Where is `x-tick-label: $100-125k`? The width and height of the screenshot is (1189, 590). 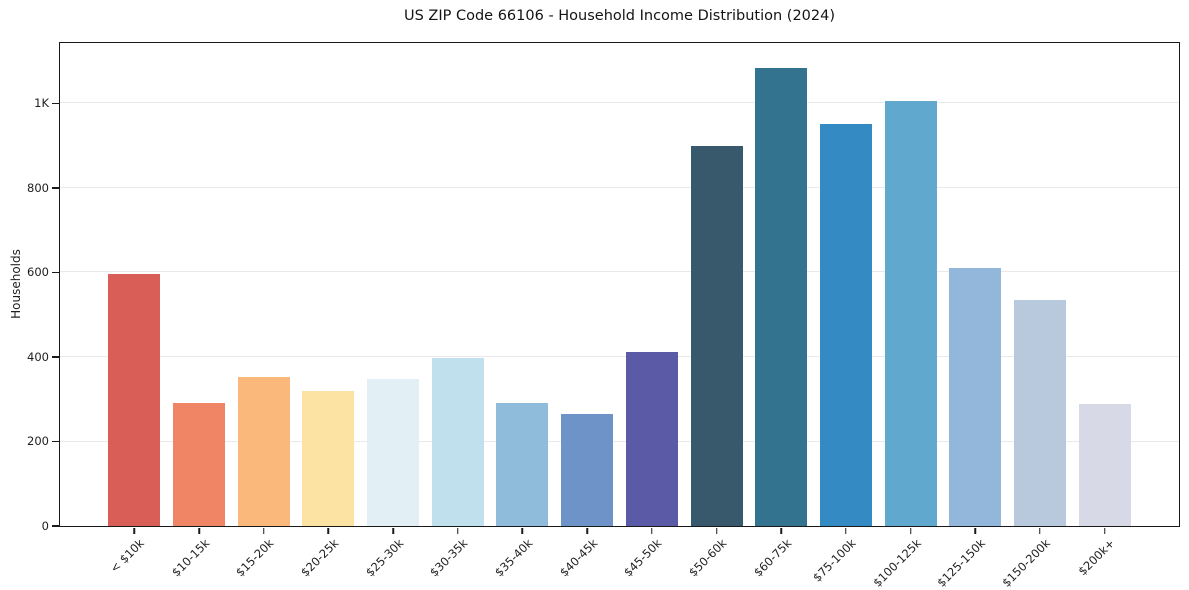 x-tick-label: $100-125k is located at coordinates (896, 563).